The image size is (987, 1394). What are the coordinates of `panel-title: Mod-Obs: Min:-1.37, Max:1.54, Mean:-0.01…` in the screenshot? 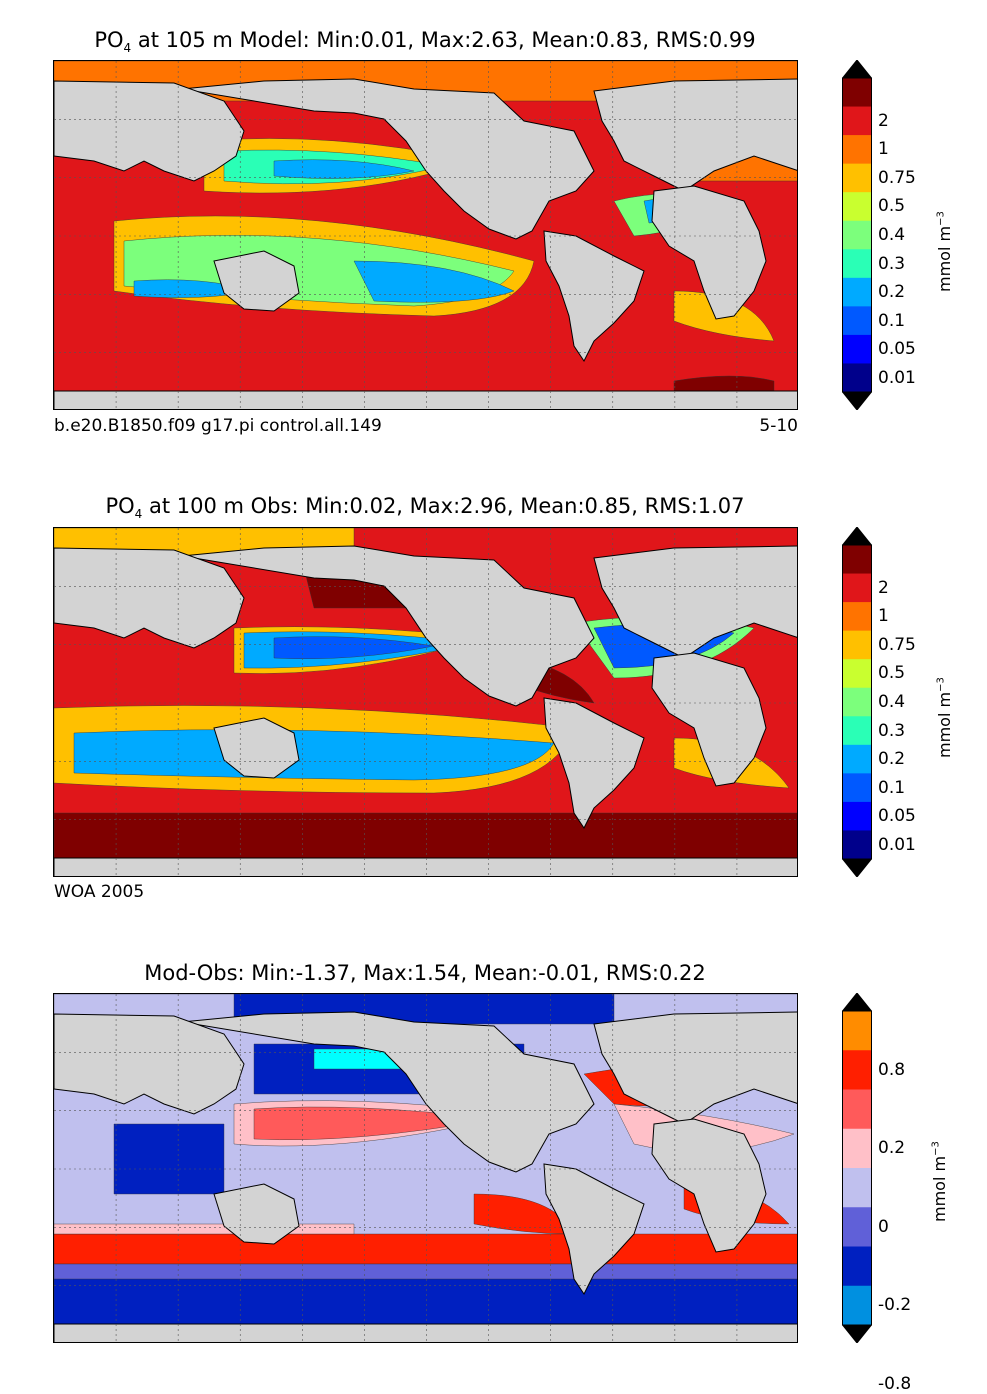 It's located at (425, 973).